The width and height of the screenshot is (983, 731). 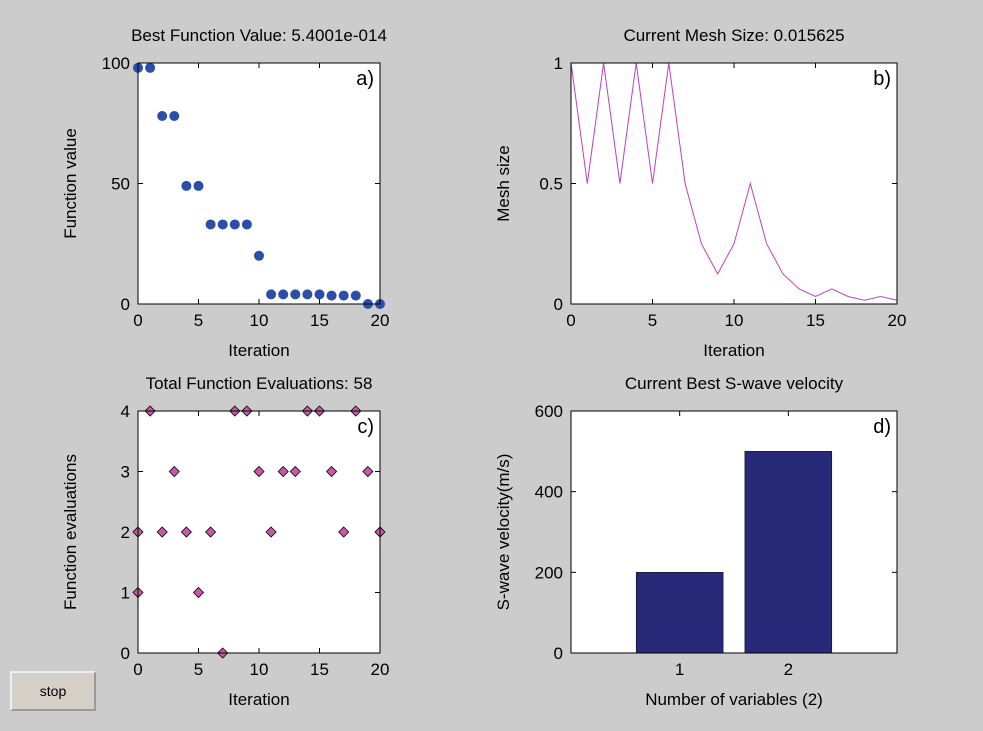 I want to click on y-tick-label: 3, so click(x=125, y=472).